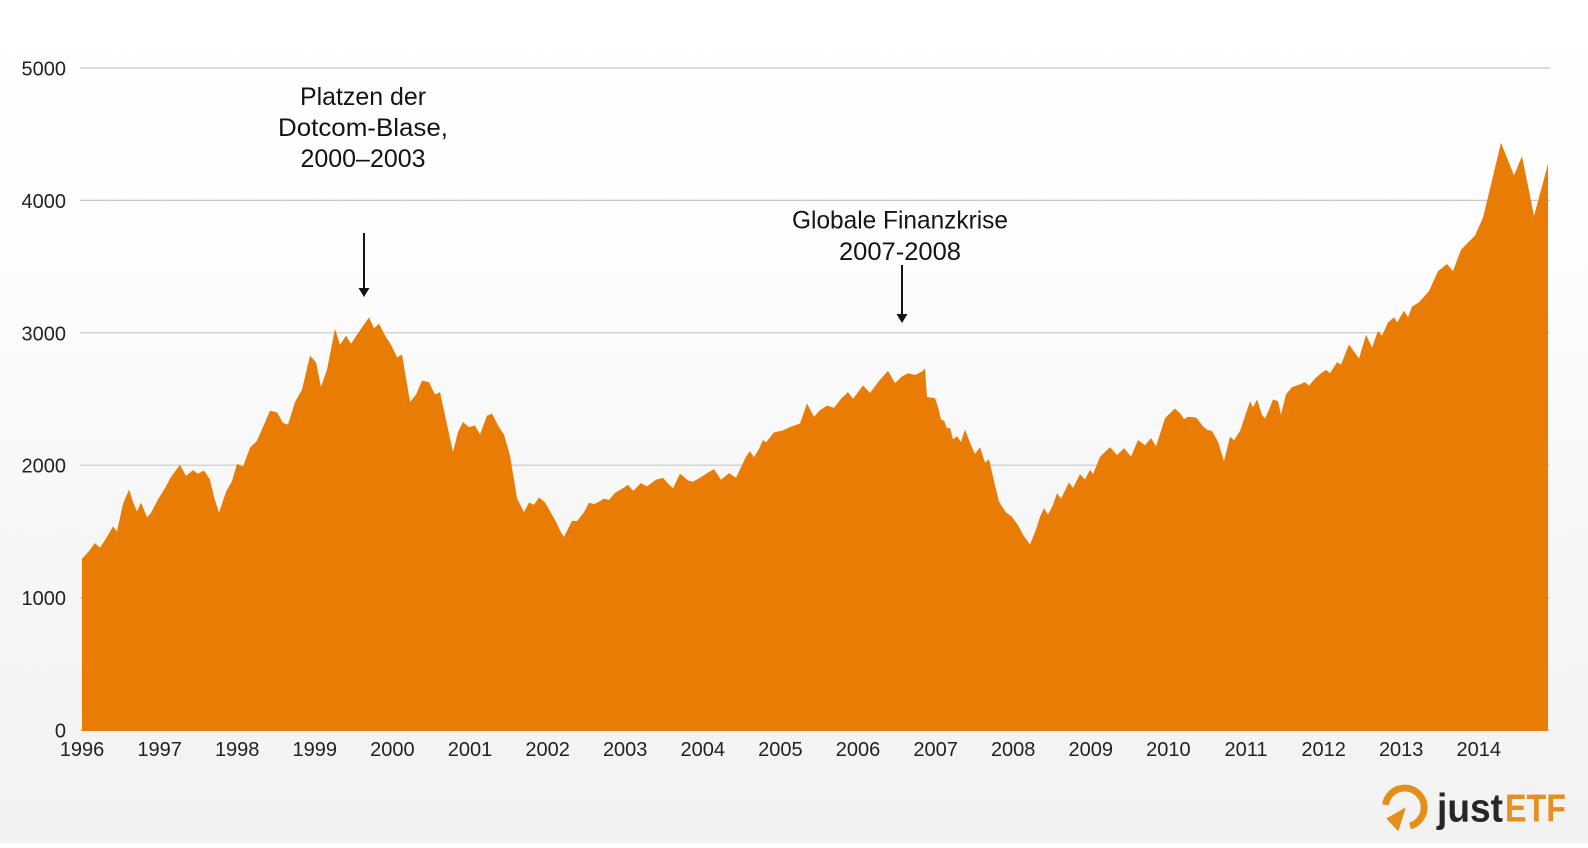 This screenshot has width=1588, height=848. What do you see at coordinates (44, 599) in the screenshot?
I see `svg-text: 1000` at bounding box center [44, 599].